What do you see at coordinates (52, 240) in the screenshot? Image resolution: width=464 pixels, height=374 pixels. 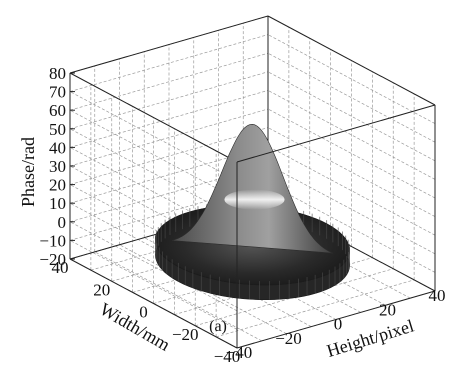 I see `z-tick-label: −10` at bounding box center [52, 240].